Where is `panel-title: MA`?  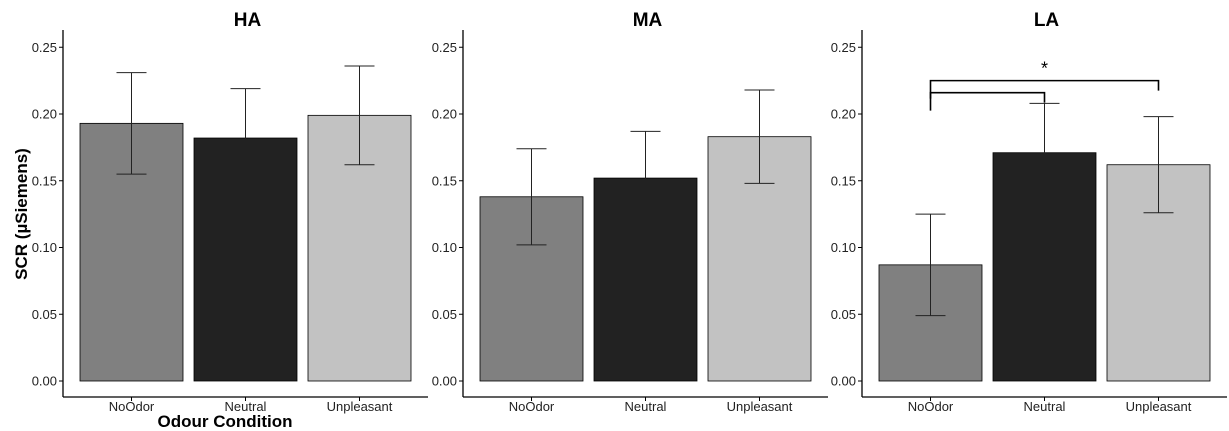
panel-title: MA is located at coordinates (648, 20).